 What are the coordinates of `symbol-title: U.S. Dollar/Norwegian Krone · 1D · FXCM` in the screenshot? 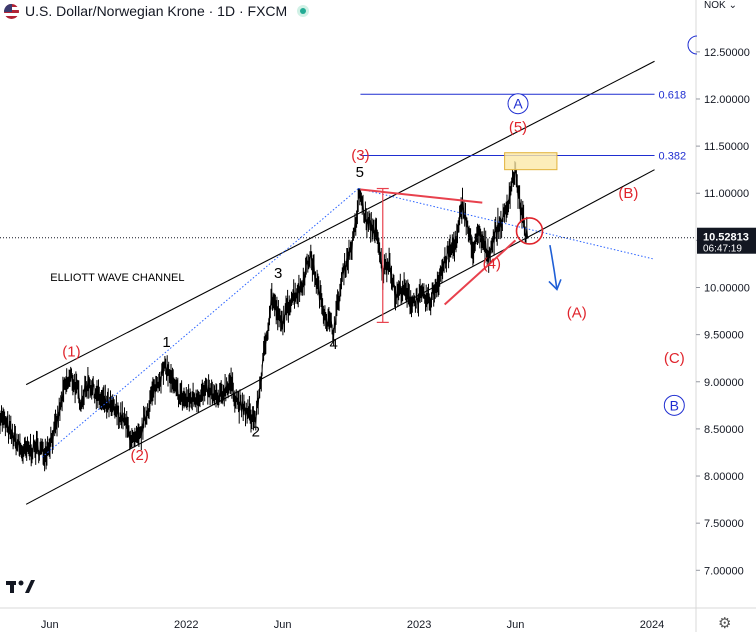 It's located at (156, 11).